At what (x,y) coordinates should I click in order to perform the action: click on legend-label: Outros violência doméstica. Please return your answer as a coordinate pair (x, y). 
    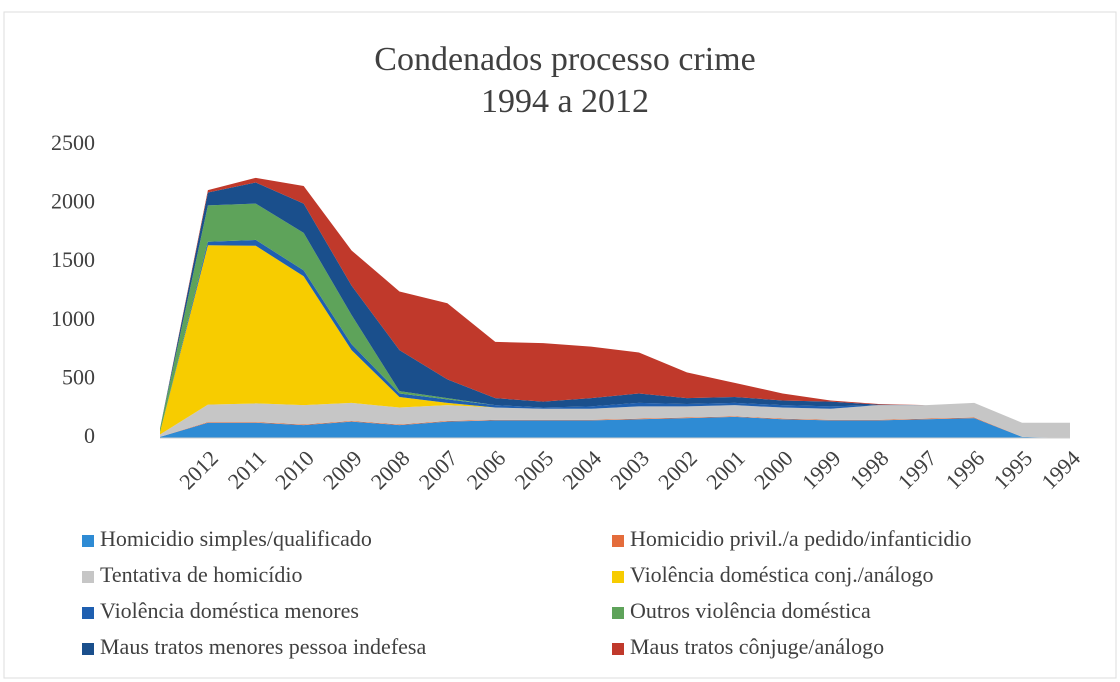
    Looking at the image, I should click on (750, 610).